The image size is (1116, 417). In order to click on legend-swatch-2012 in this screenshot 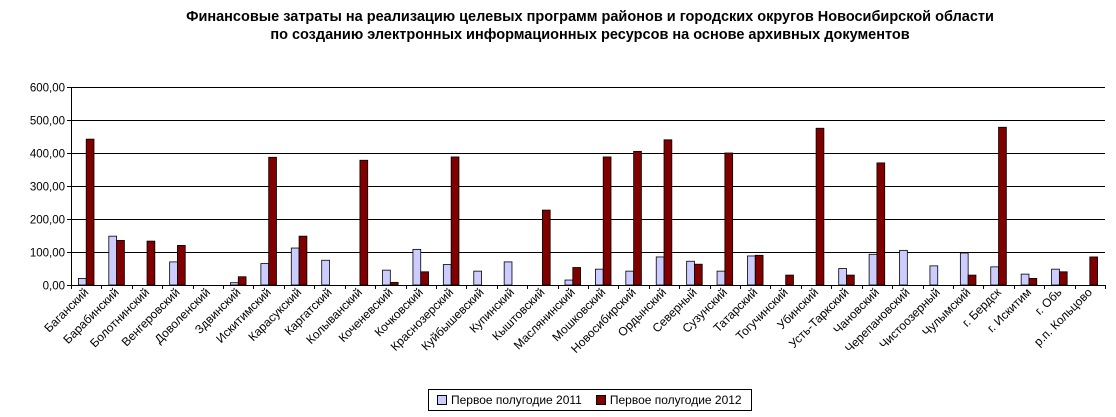, I will do `click(600, 400)`.